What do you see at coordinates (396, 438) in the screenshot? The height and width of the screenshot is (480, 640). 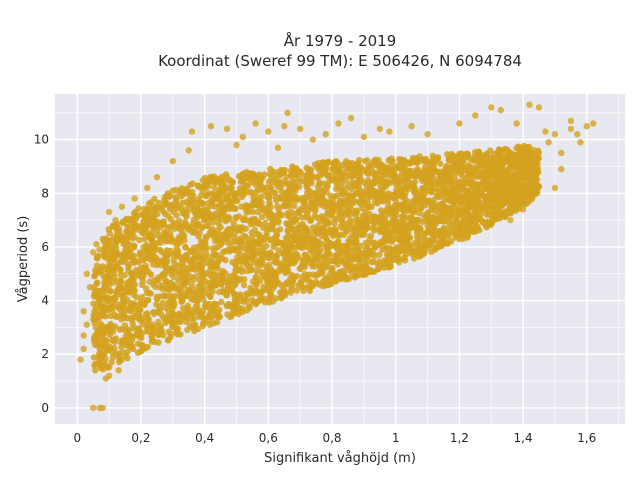 I see `x-tick-label: 1` at bounding box center [396, 438].